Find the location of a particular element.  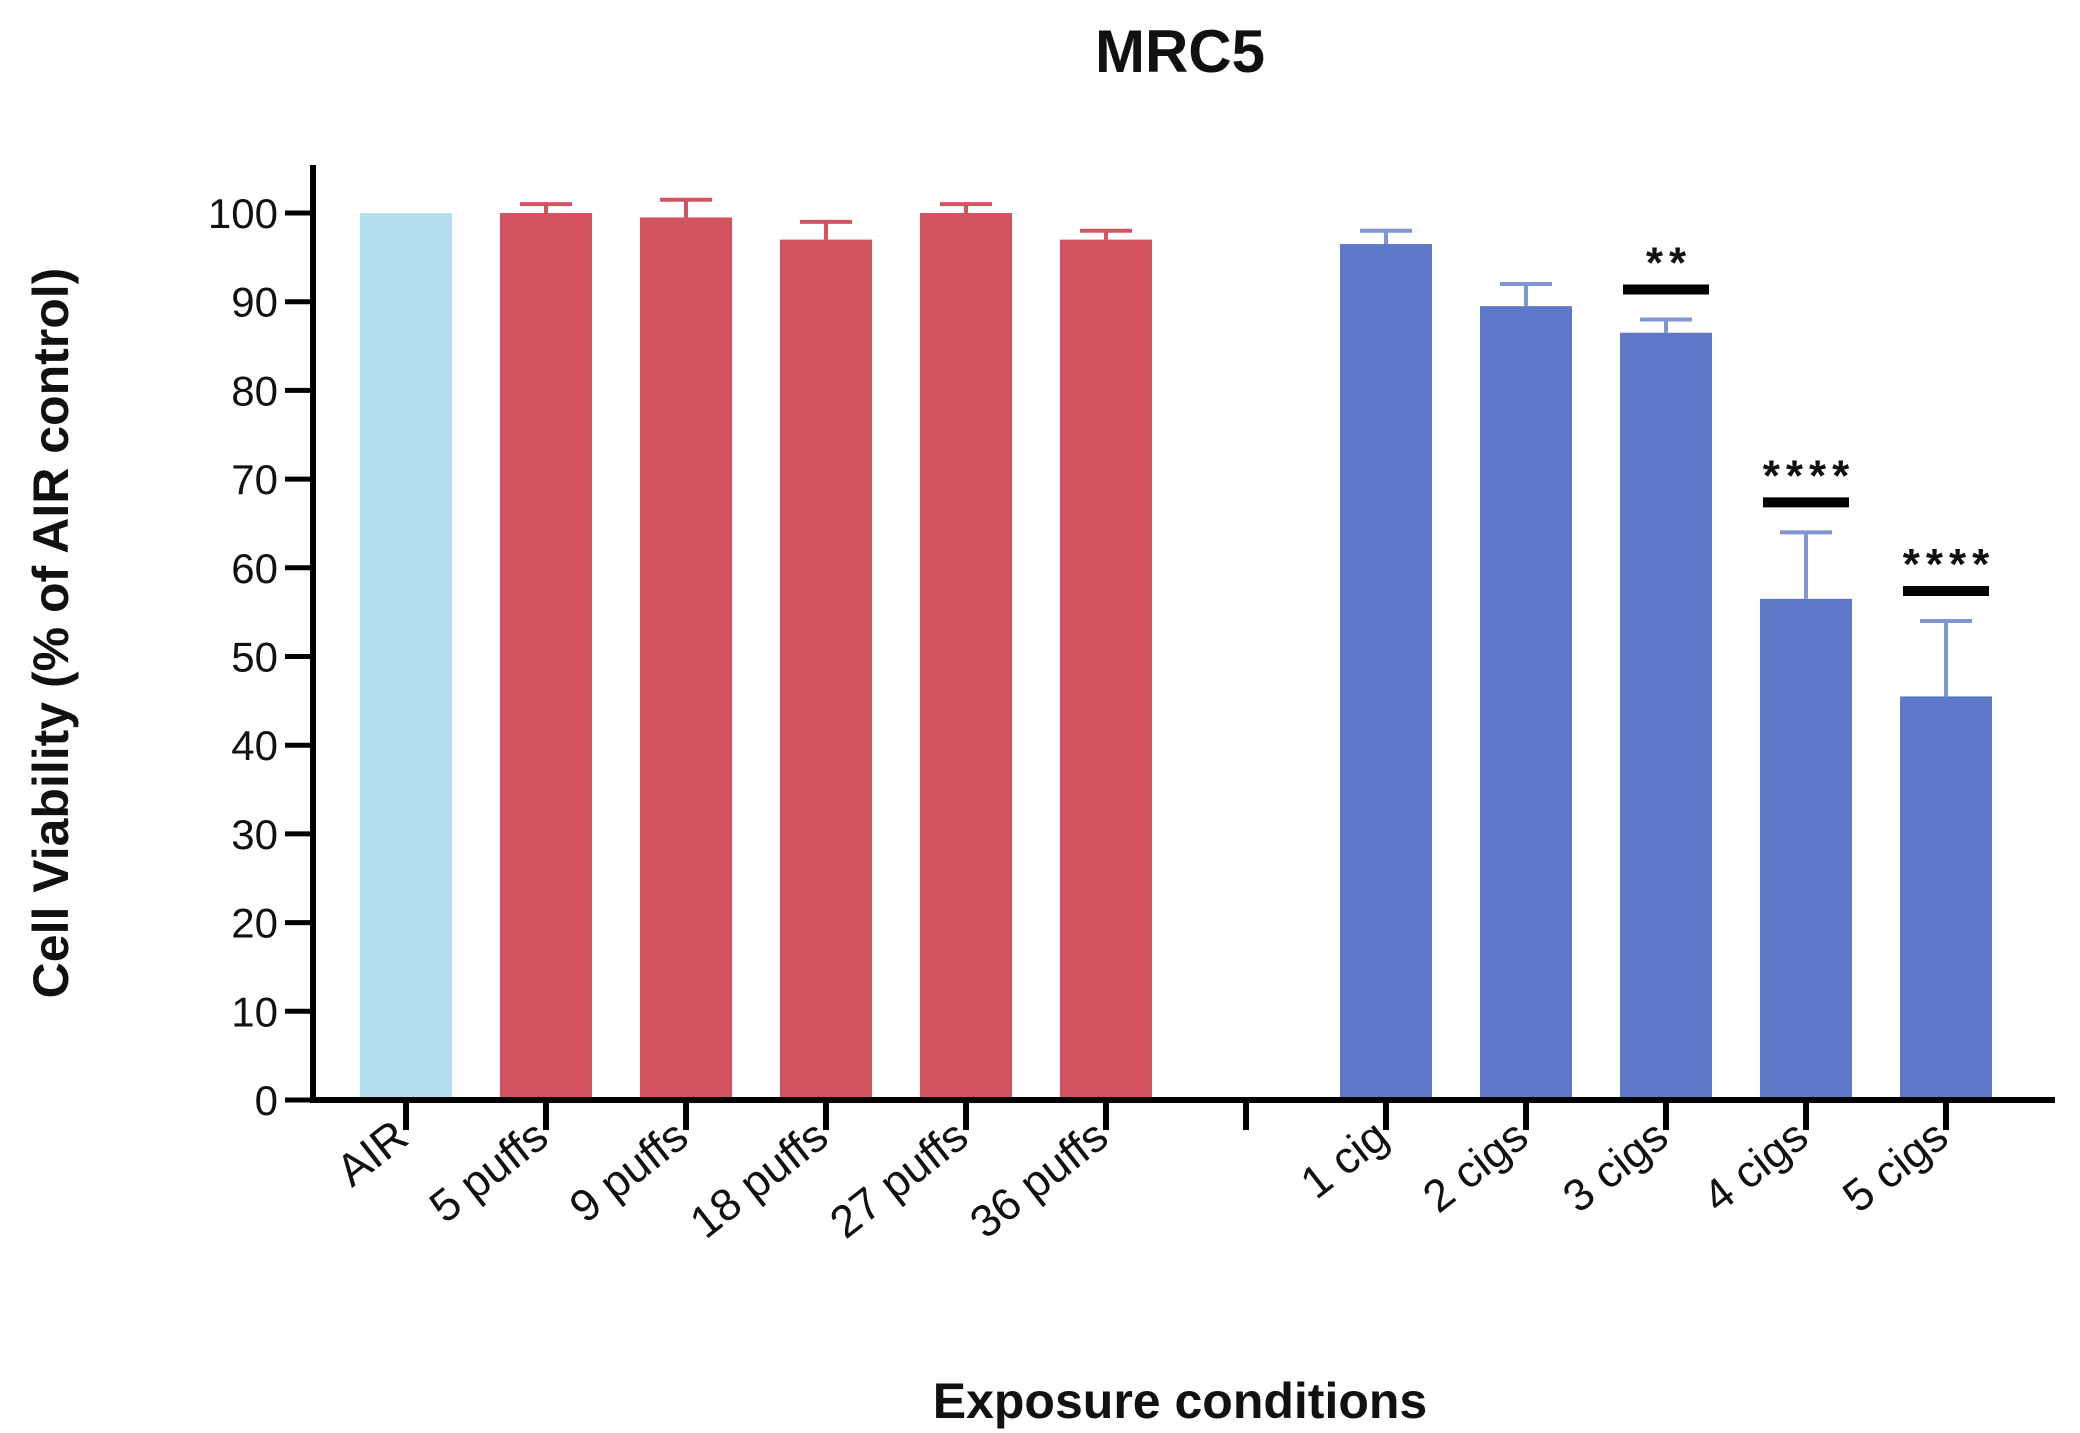

y-tick-label-4: 40 is located at coordinates (254, 745).